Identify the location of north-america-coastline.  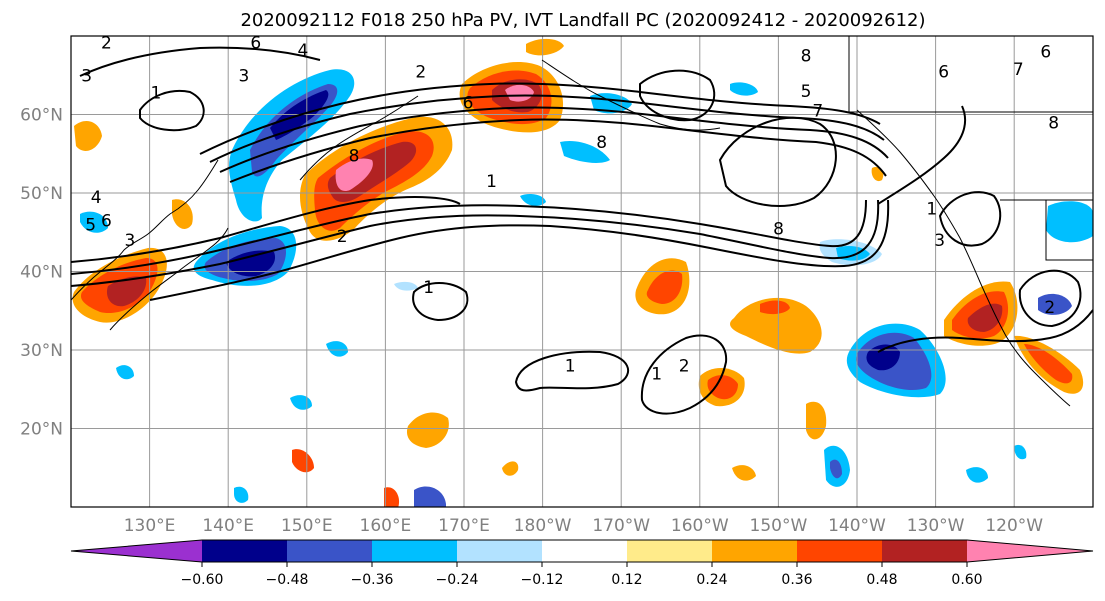
(963, 258).